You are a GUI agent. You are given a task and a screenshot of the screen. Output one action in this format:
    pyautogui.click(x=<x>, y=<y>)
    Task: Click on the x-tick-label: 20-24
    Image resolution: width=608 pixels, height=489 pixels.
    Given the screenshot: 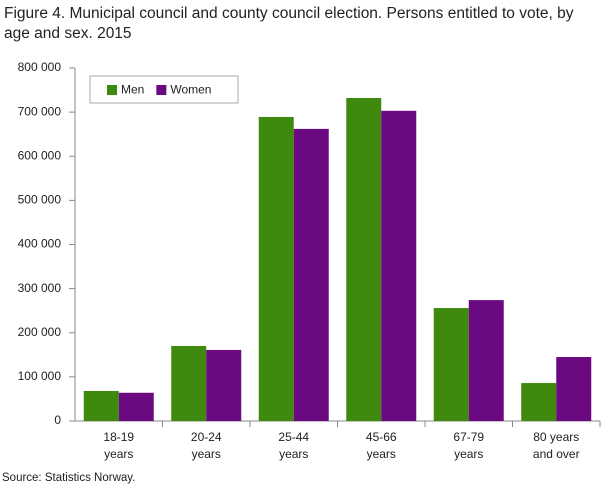 What is the action you would take?
    pyautogui.click(x=206, y=437)
    